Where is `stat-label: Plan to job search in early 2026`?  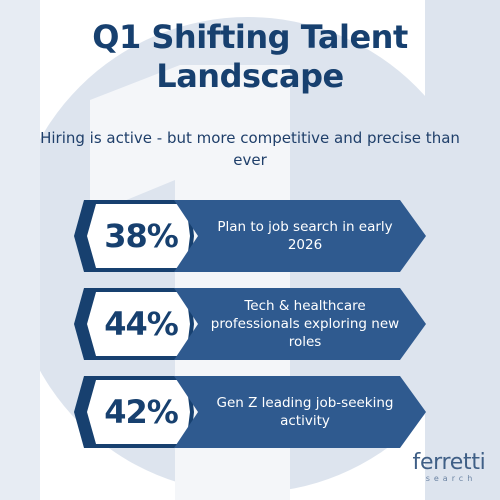
stat-label: Plan to job search in early 2026 is located at coordinates (305, 236).